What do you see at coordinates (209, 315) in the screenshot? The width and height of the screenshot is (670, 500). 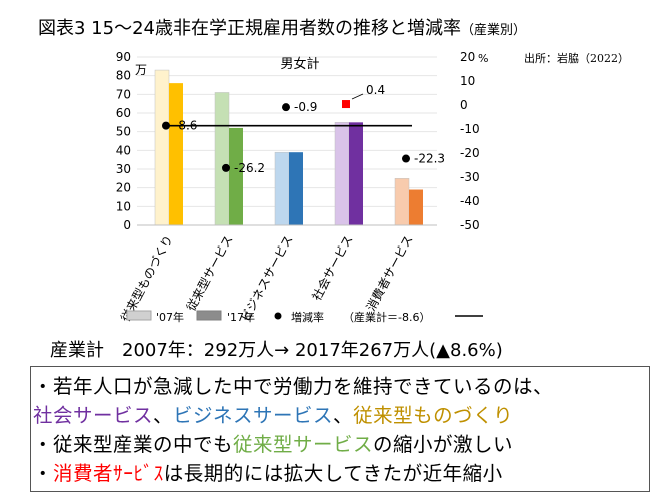 I see `legend-swatch-2017` at bounding box center [209, 315].